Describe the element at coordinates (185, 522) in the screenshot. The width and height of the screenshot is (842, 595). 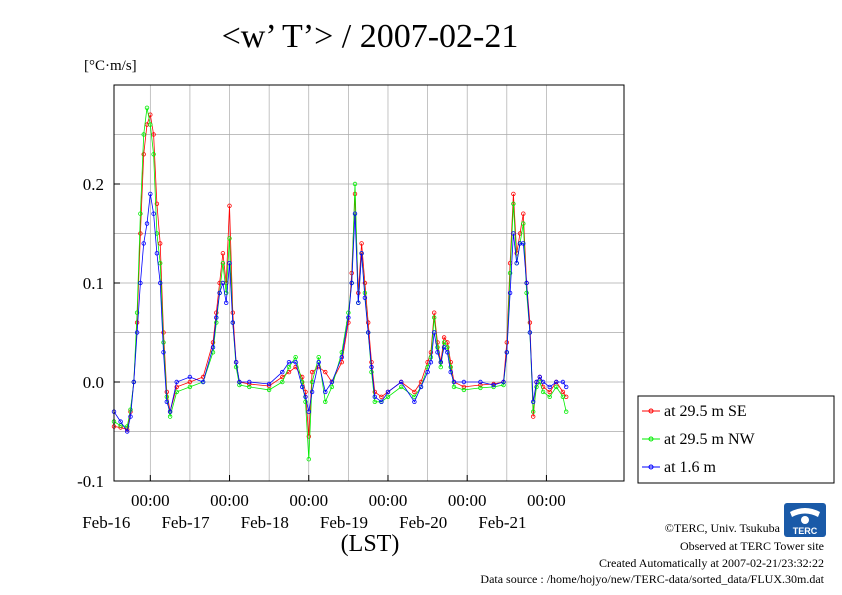
I see `x-tick-date-label: Feb-17` at that location.